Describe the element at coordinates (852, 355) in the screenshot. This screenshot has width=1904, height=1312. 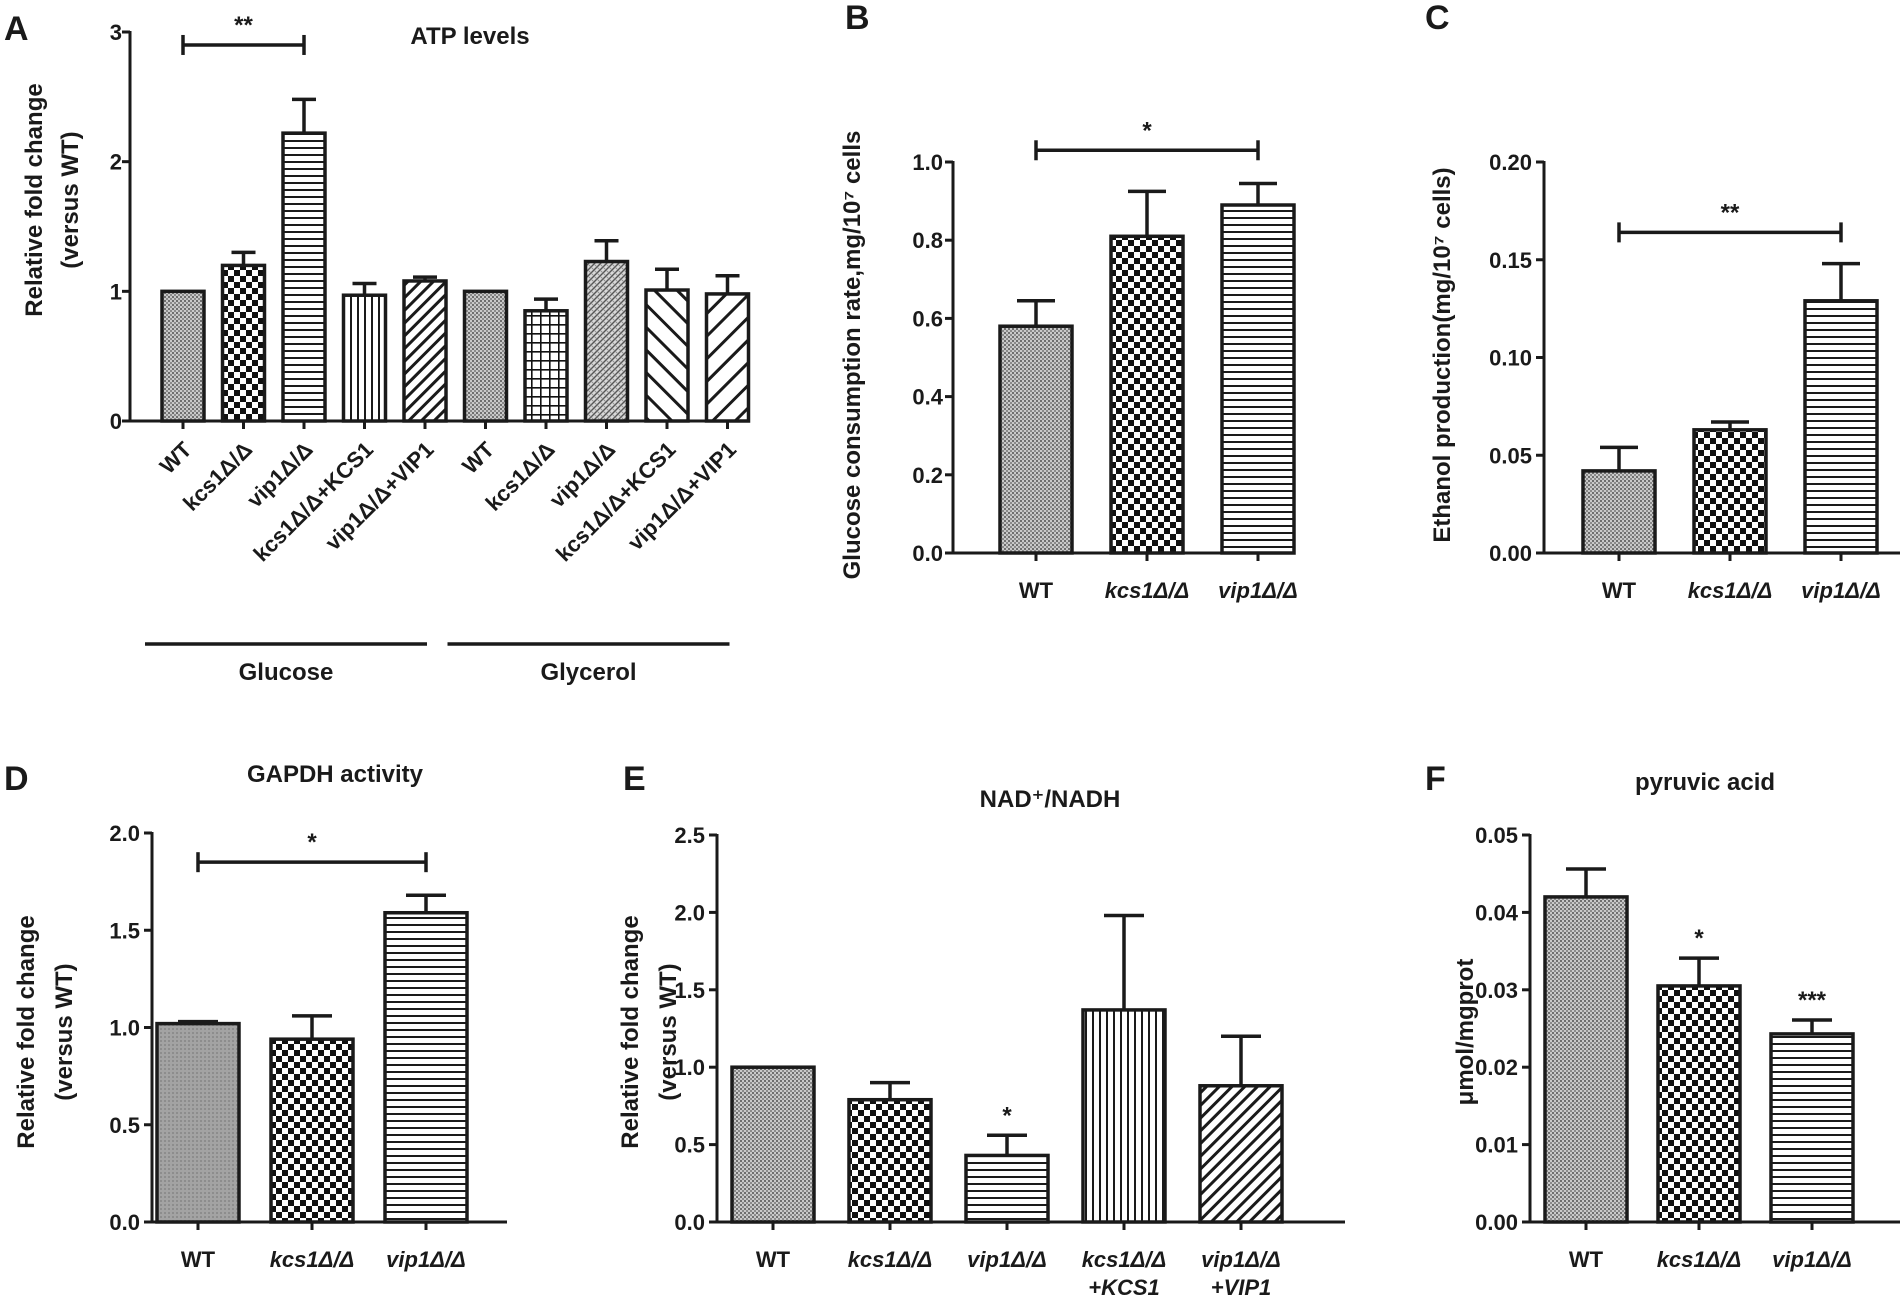
I see `y-axis-label: Glucose consumption rate,mg/10⁷ cells` at that location.